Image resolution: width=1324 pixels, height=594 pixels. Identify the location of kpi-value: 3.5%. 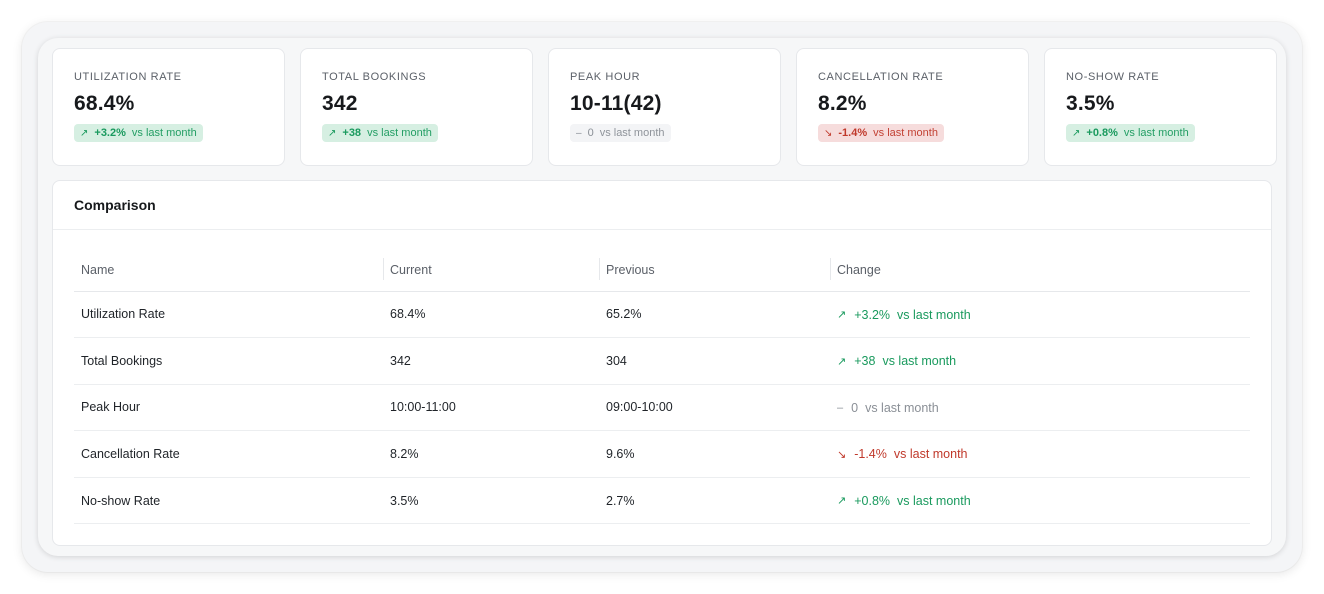
(1090, 103).